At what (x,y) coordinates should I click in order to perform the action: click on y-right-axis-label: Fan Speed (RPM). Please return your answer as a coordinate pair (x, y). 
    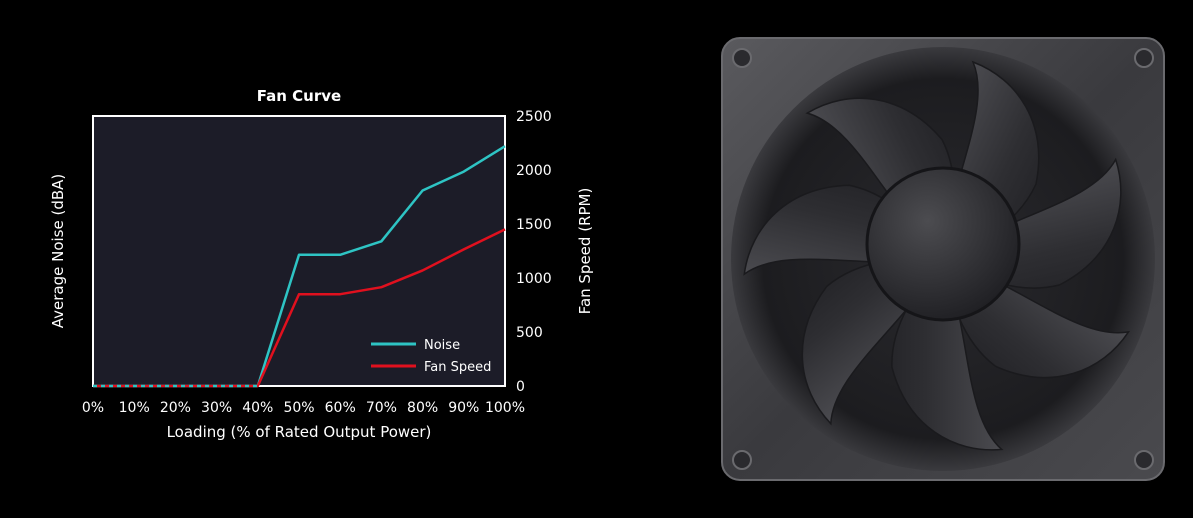
    Looking at the image, I should click on (585, 251).